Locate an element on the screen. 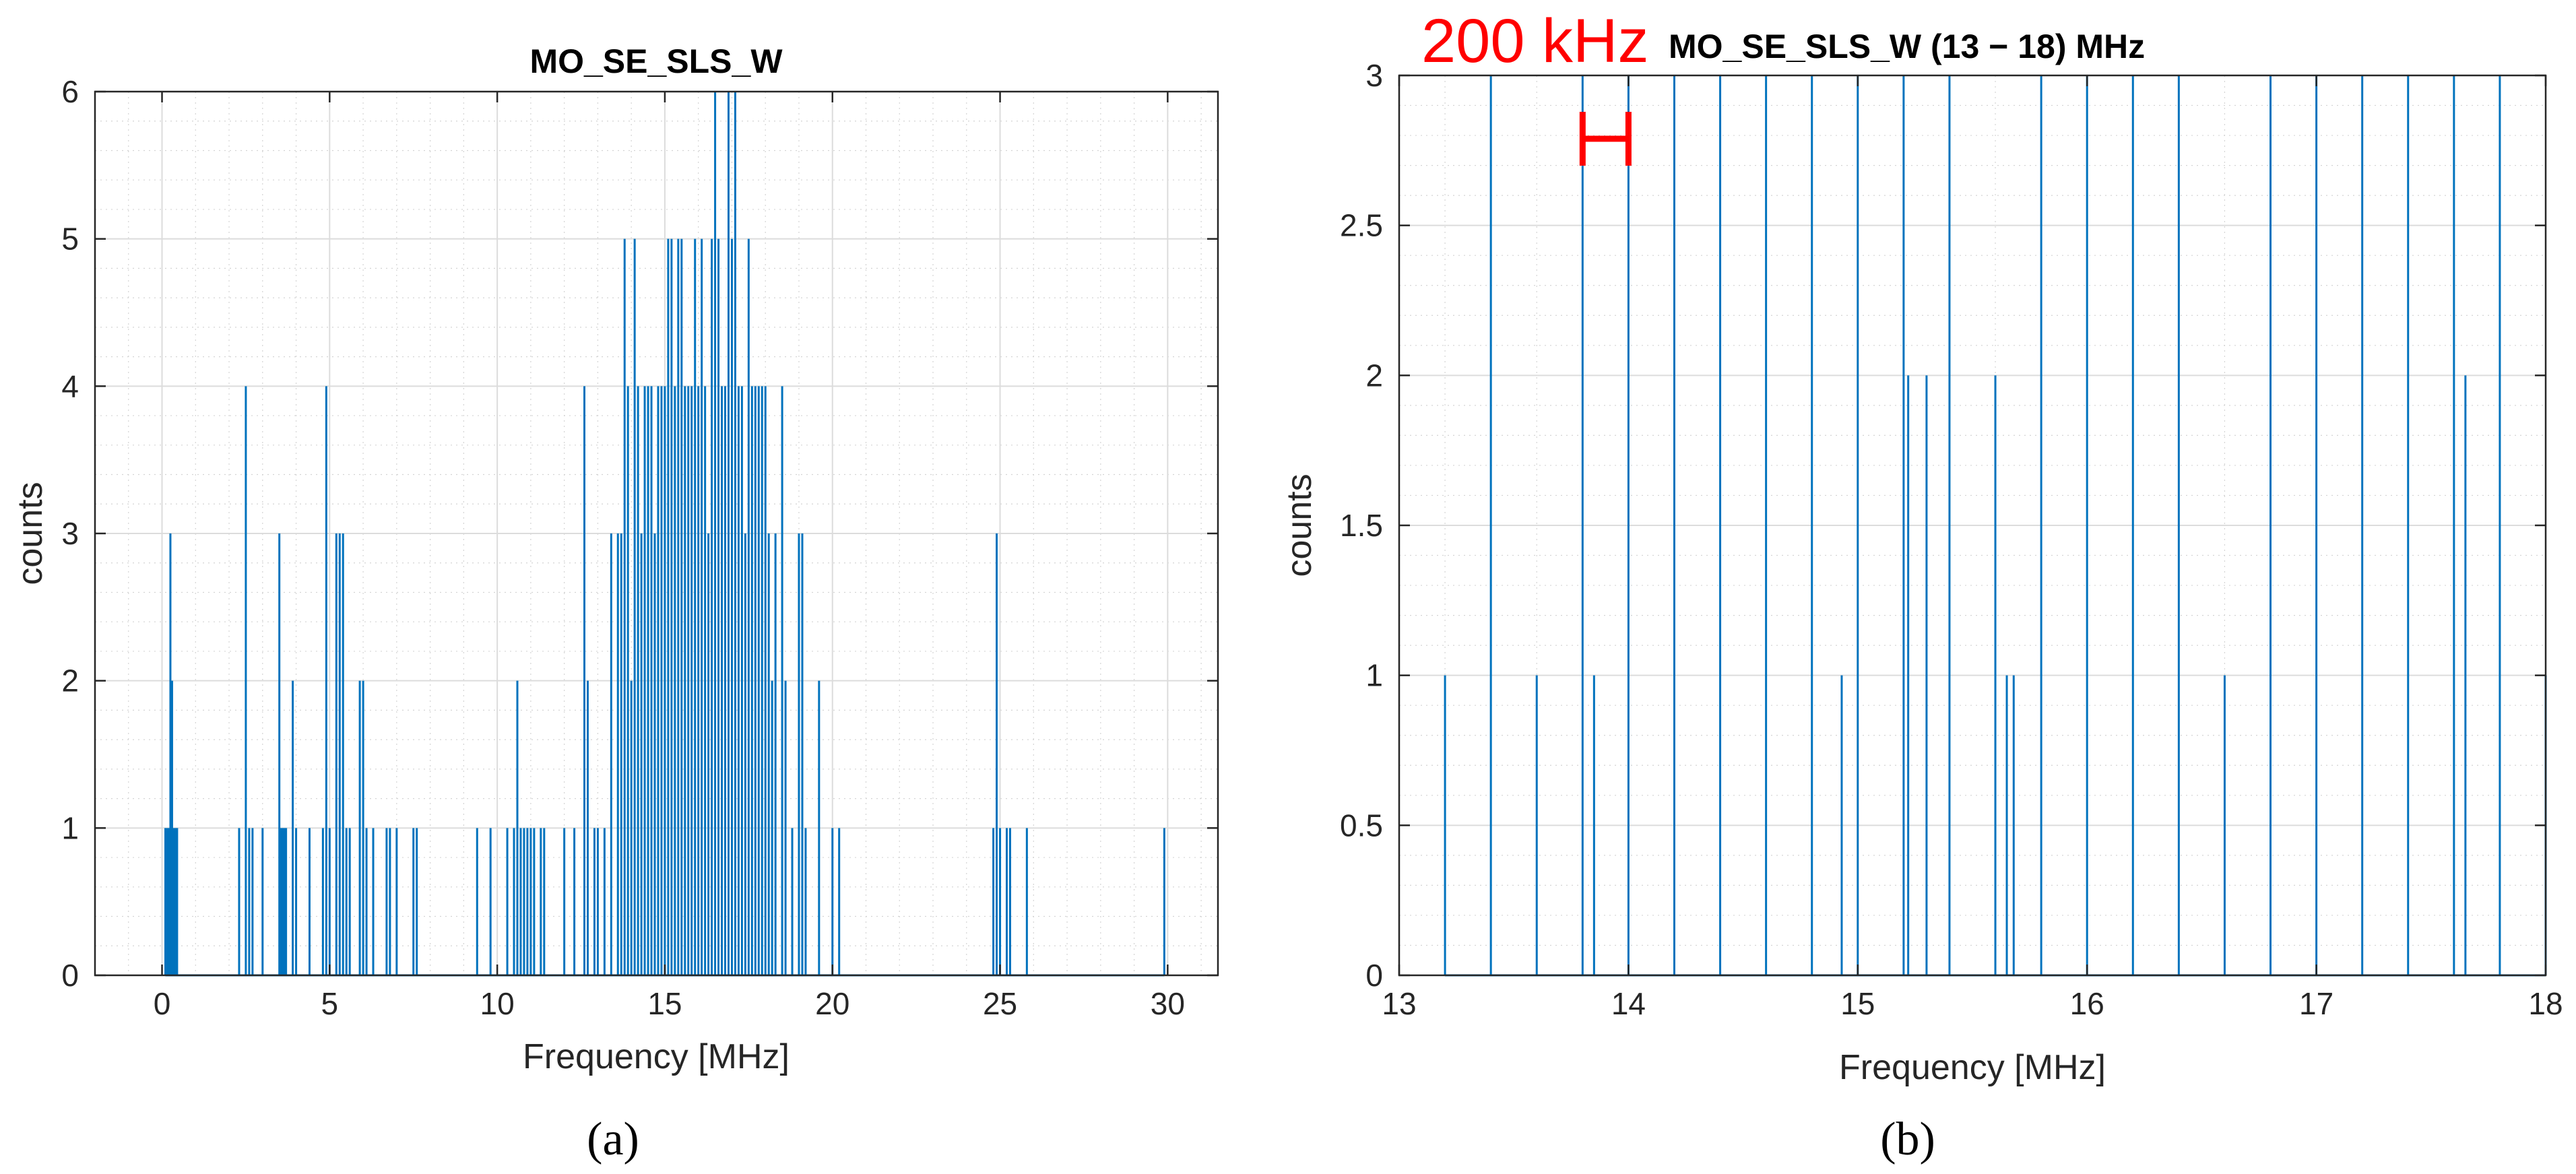 Image resolution: width=2576 pixels, height=1174 pixels. panel-b-x-axis-label: Frequency [MHz] is located at coordinates (1972, 1067).